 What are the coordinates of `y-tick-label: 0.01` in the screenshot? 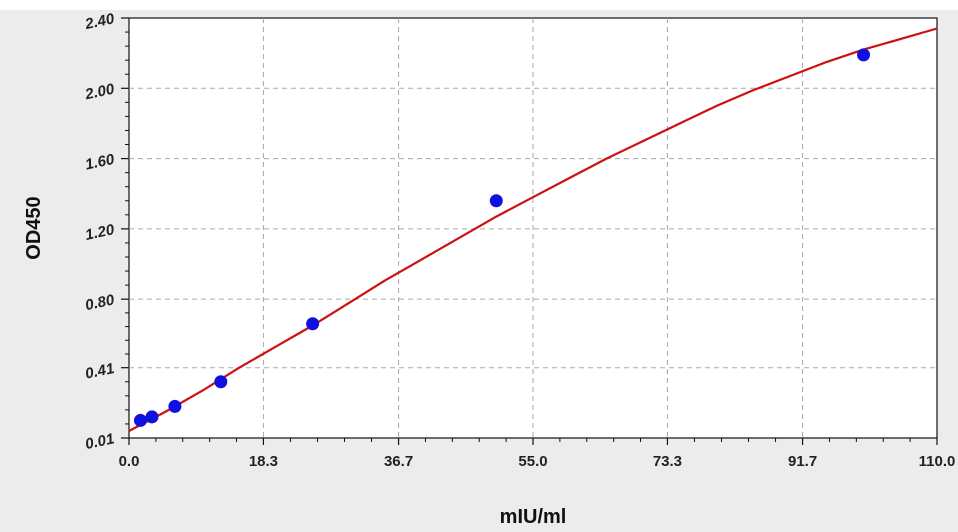 It's located at (100, 441).